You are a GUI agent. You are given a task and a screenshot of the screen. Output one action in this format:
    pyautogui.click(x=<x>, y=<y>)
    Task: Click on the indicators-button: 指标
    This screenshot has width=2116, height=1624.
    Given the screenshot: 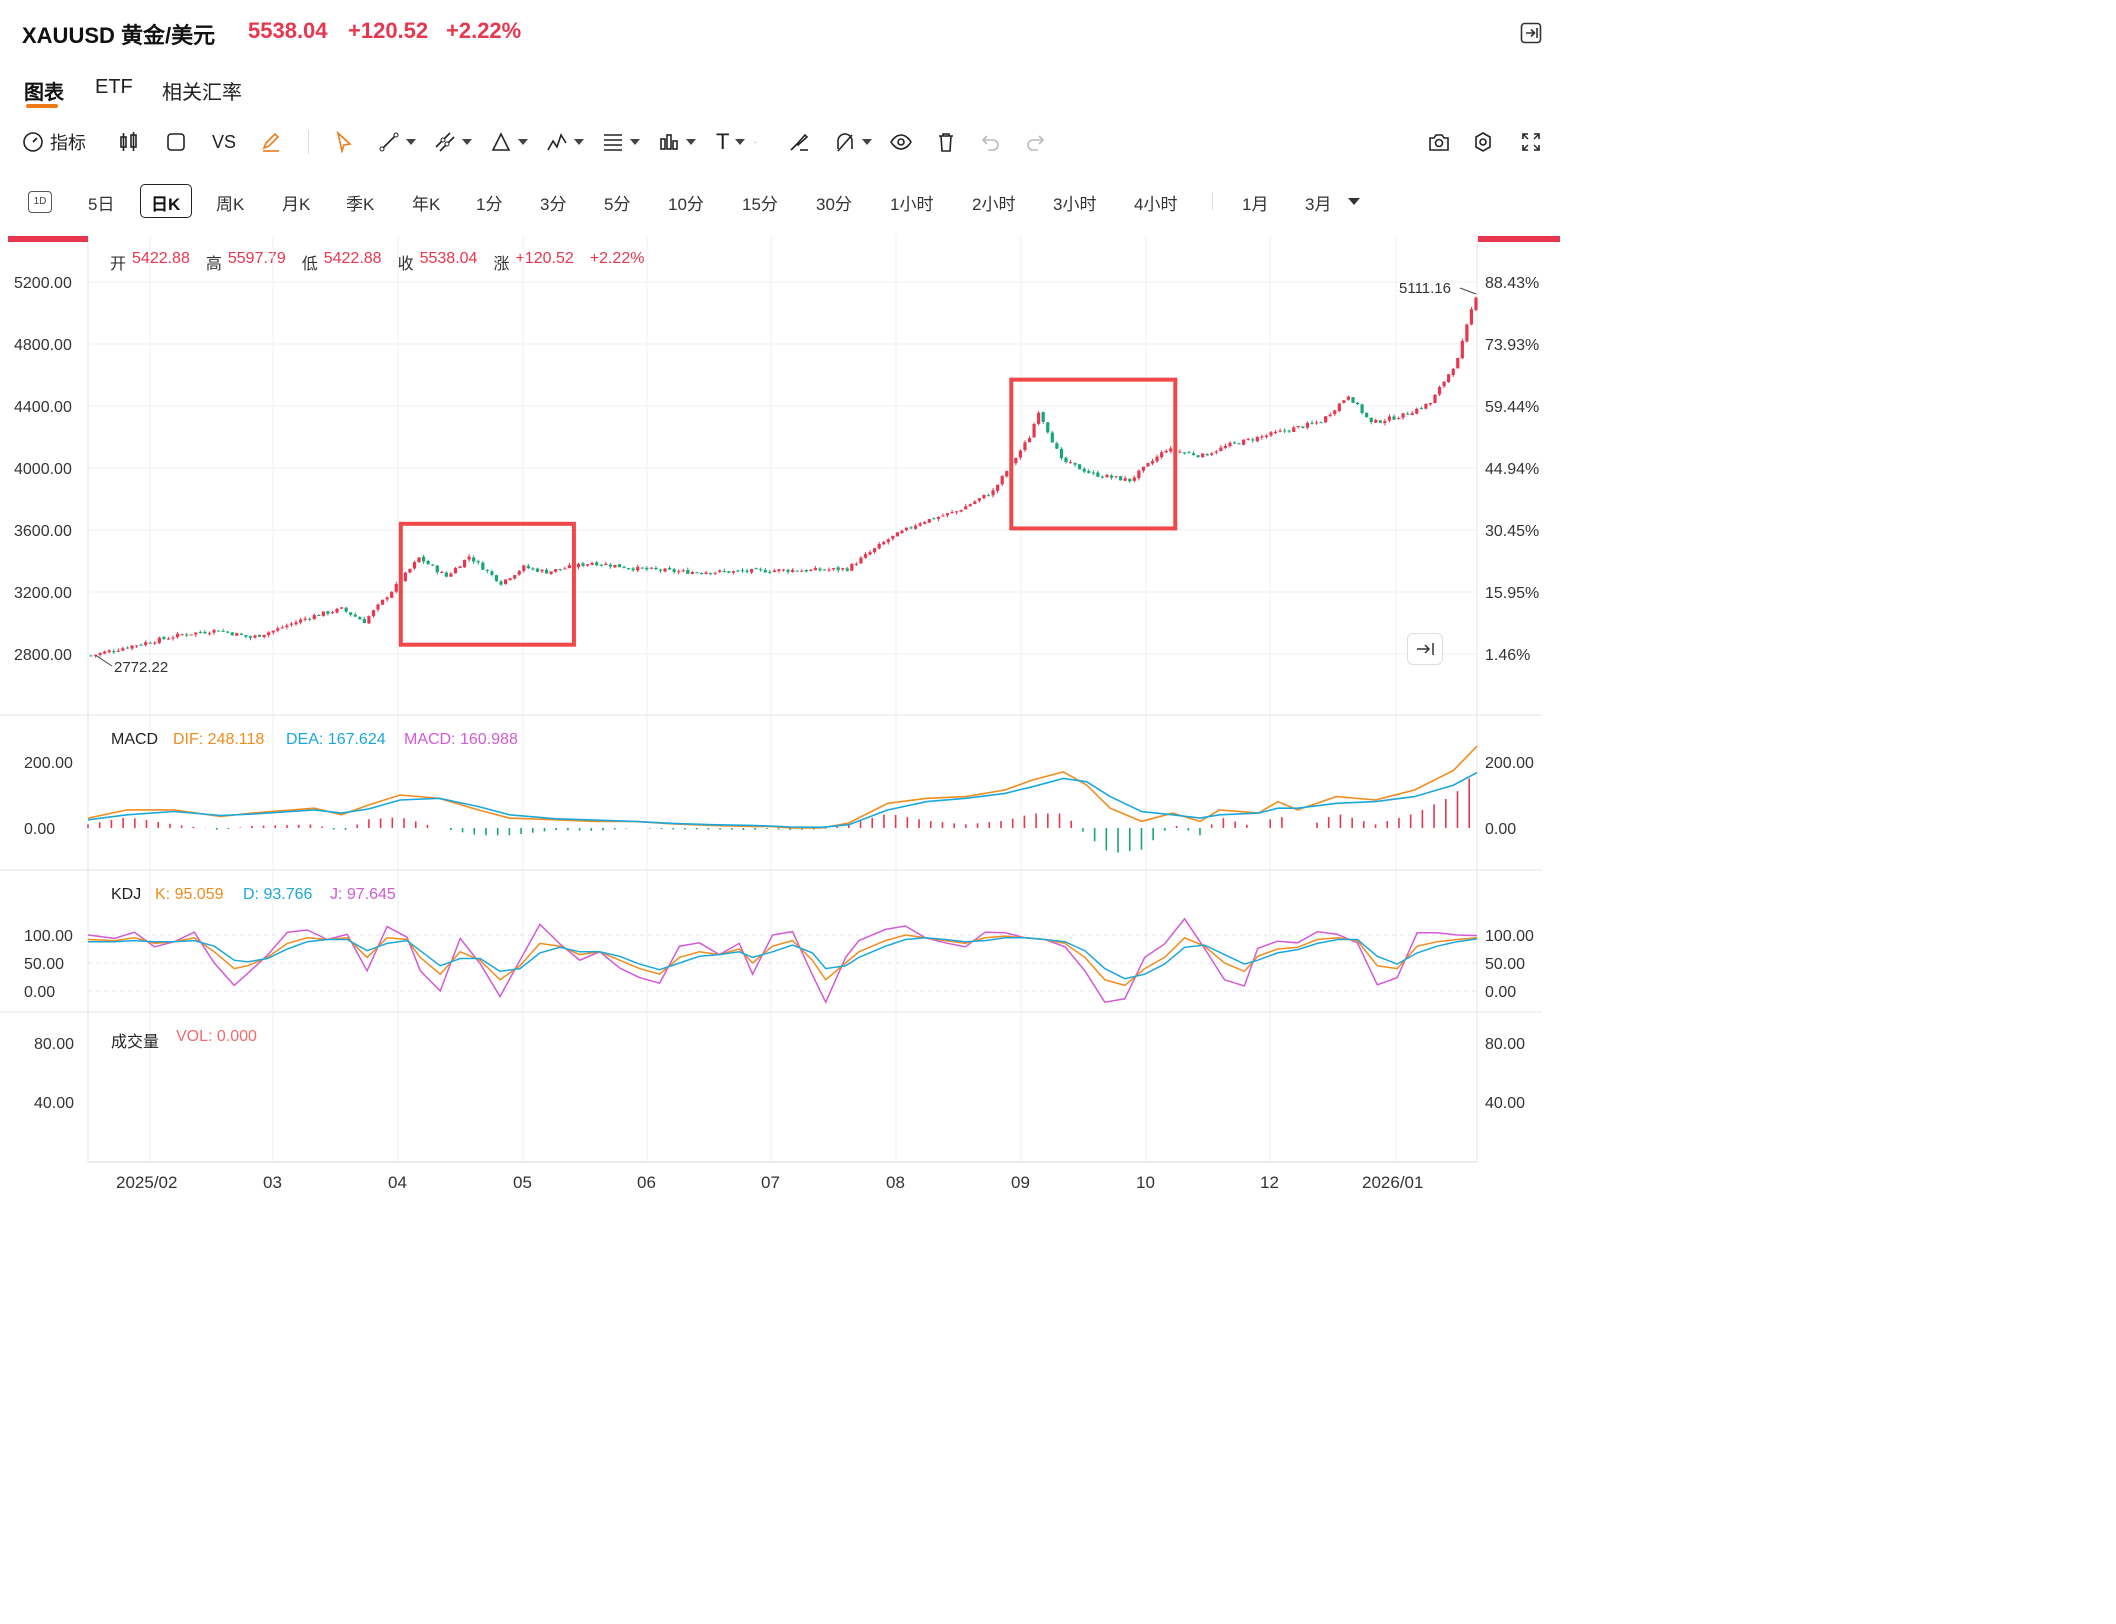 What is the action you would take?
    pyautogui.click(x=54, y=142)
    